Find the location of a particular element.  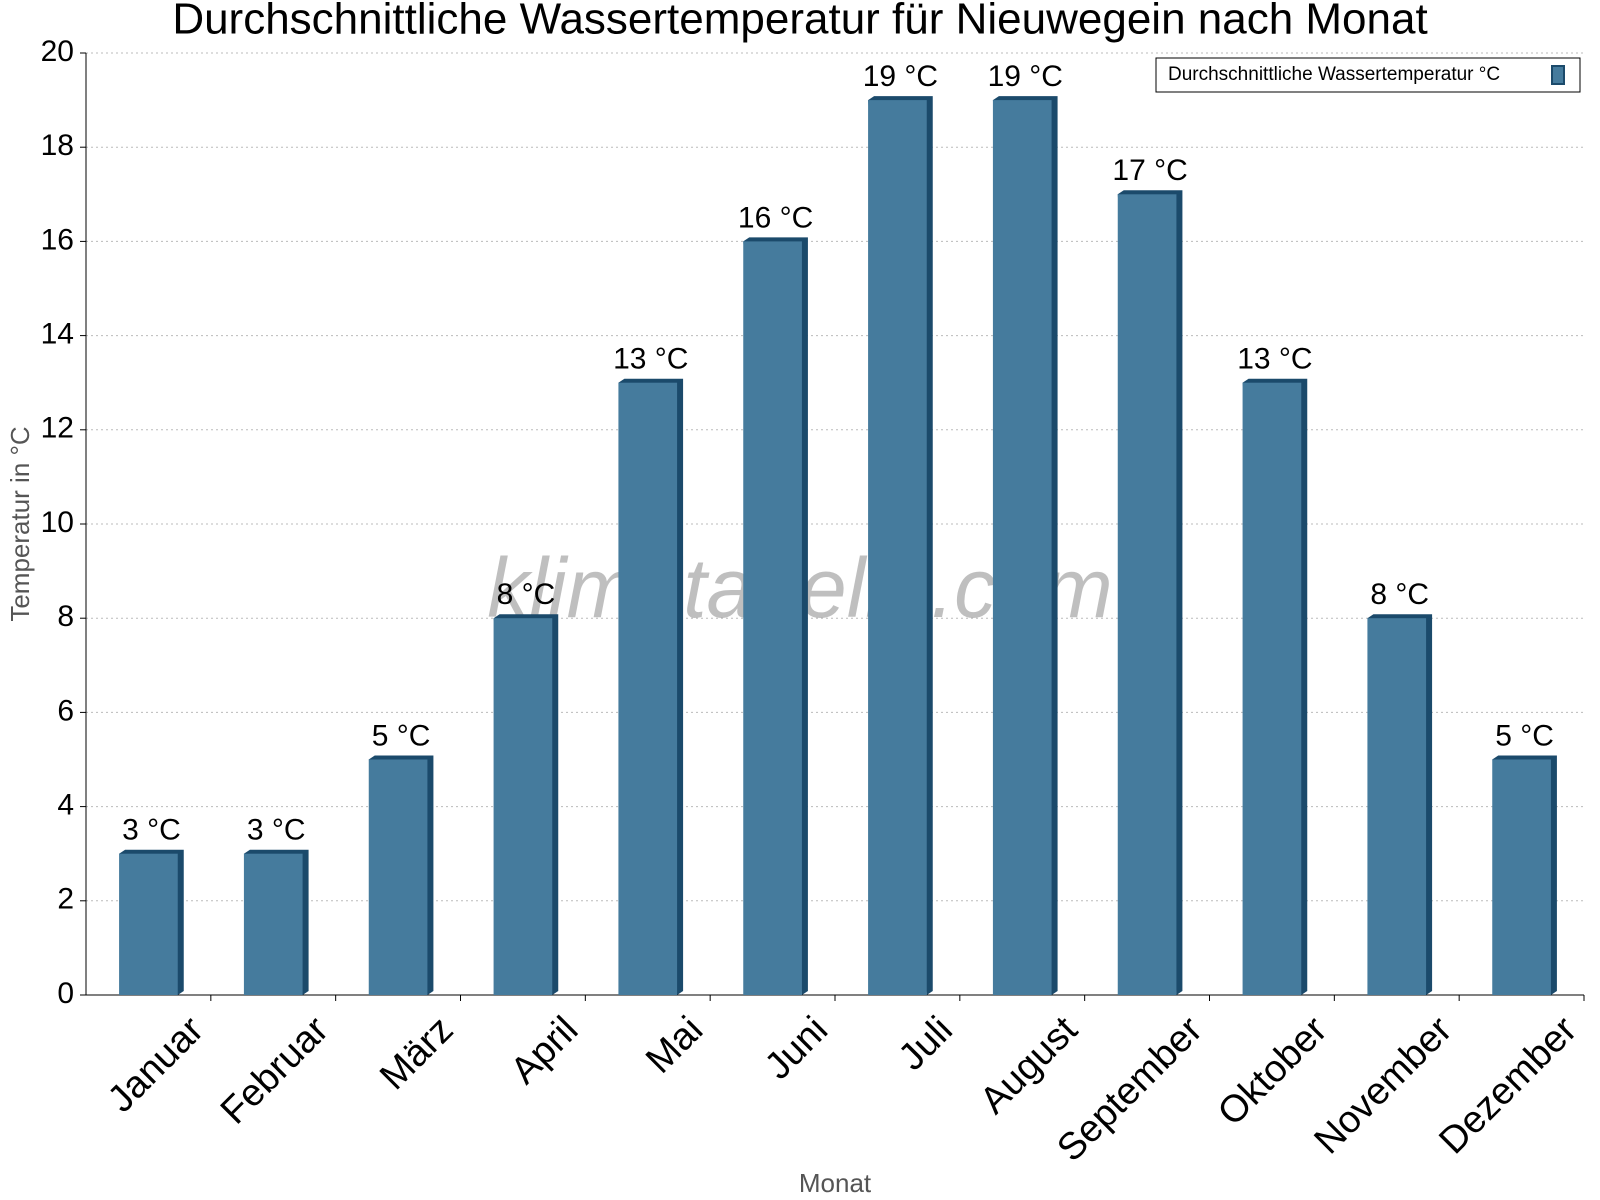

y-tick-label: 16 is located at coordinates (57, 239).